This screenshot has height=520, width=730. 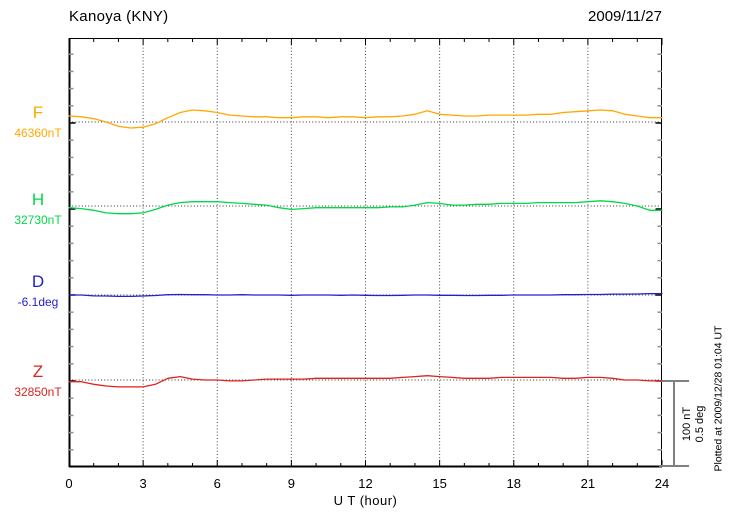 What do you see at coordinates (588, 483) in the screenshot?
I see `x-tick-label: 21` at bounding box center [588, 483].